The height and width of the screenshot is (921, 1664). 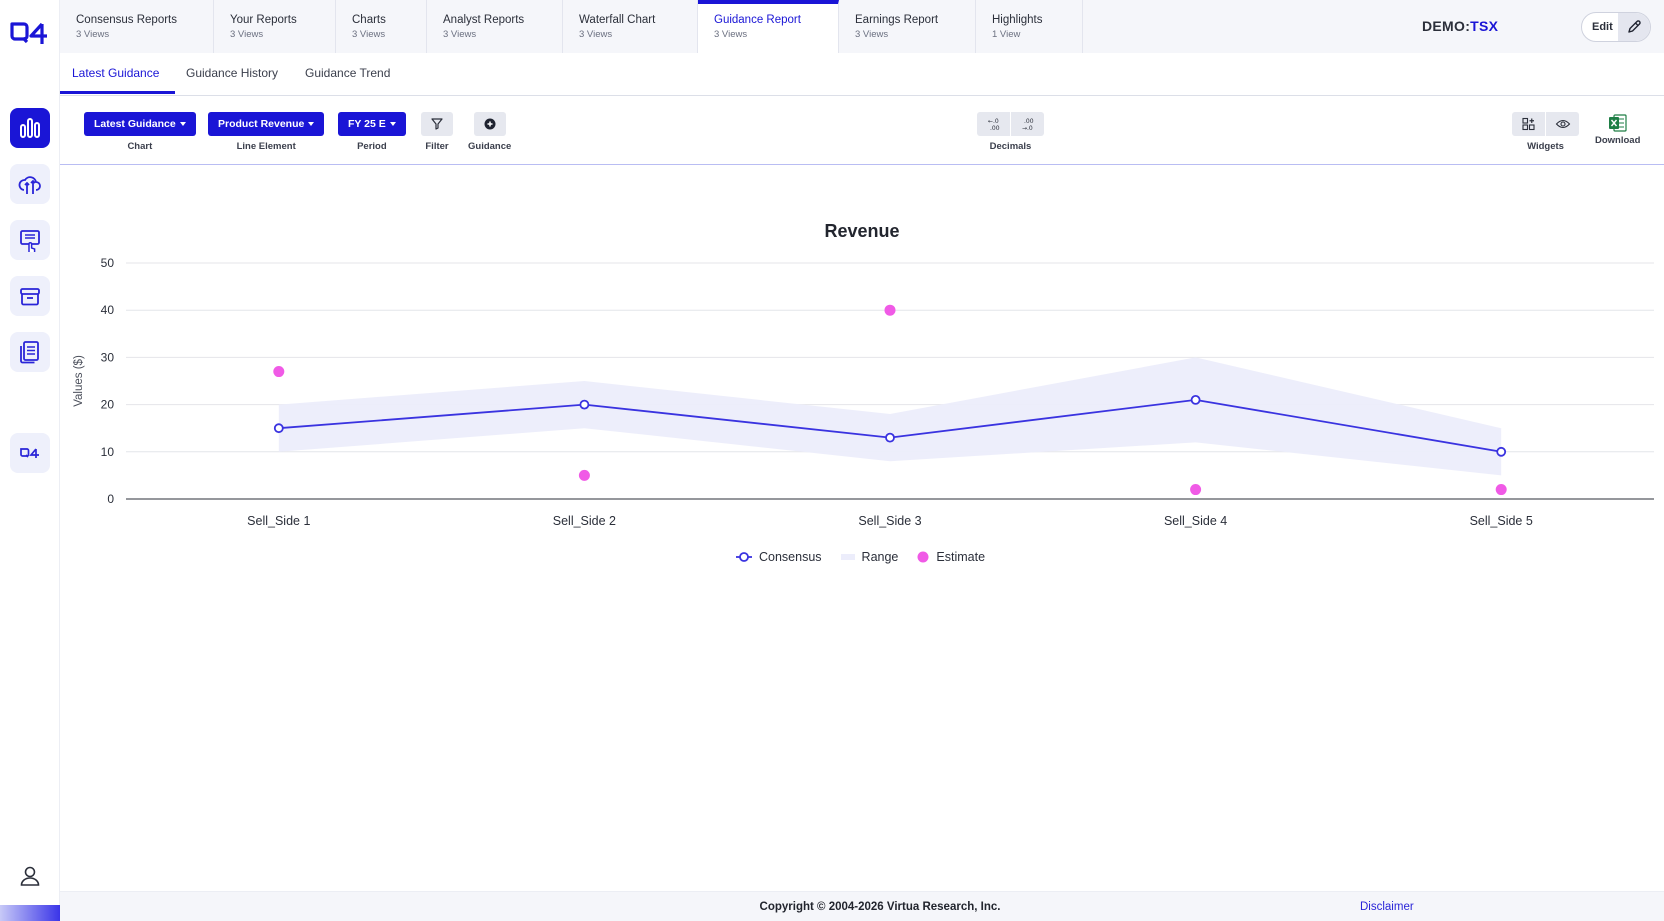 What do you see at coordinates (617, 20) in the screenshot?
I see `report-tab-title: Waterfall Chart` at bounding box center [617, 20].